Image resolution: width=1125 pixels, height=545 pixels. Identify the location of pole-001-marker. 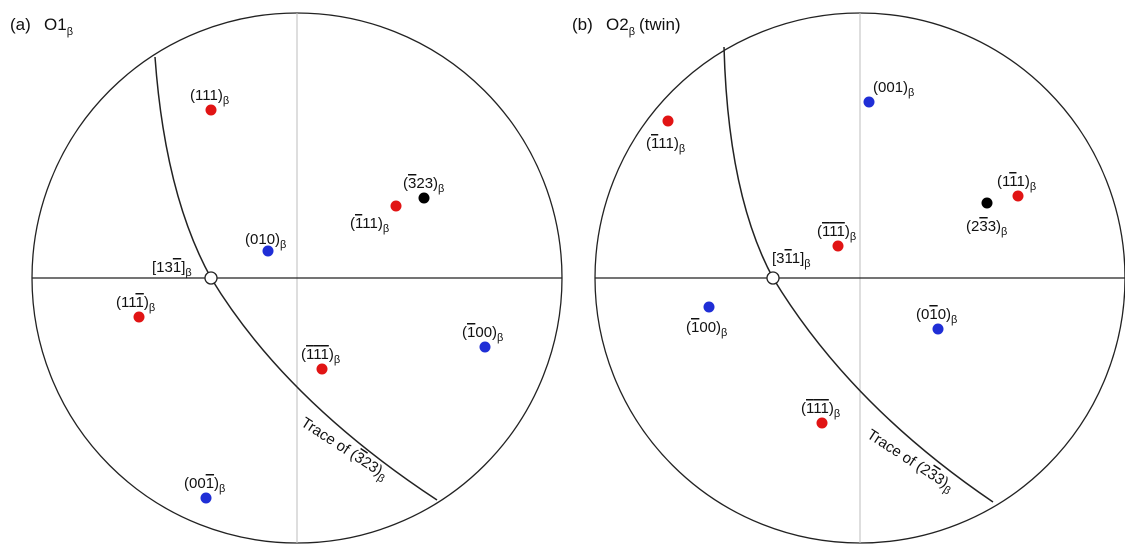
(869, 102).